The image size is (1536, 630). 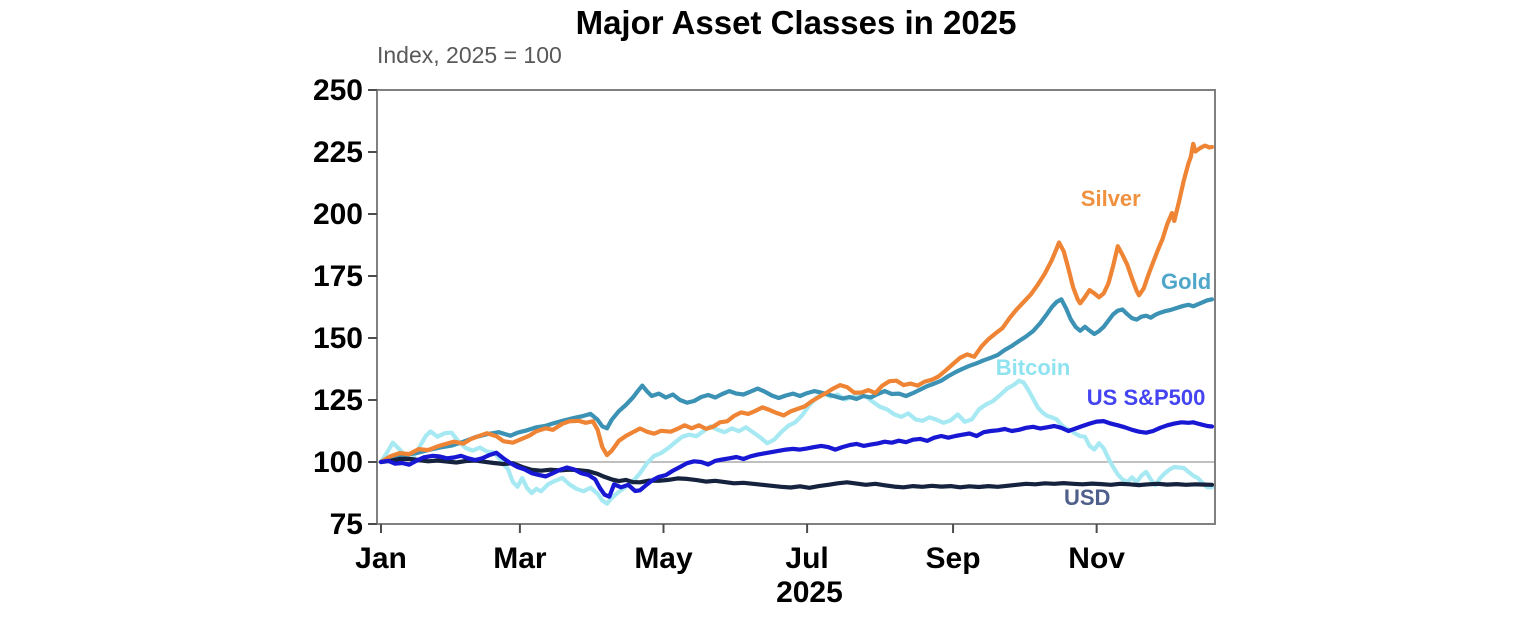 What do you see at coordinates (796, 473) in the screenshot?
I see `series-line-usd` at bounding box center [796, 473].